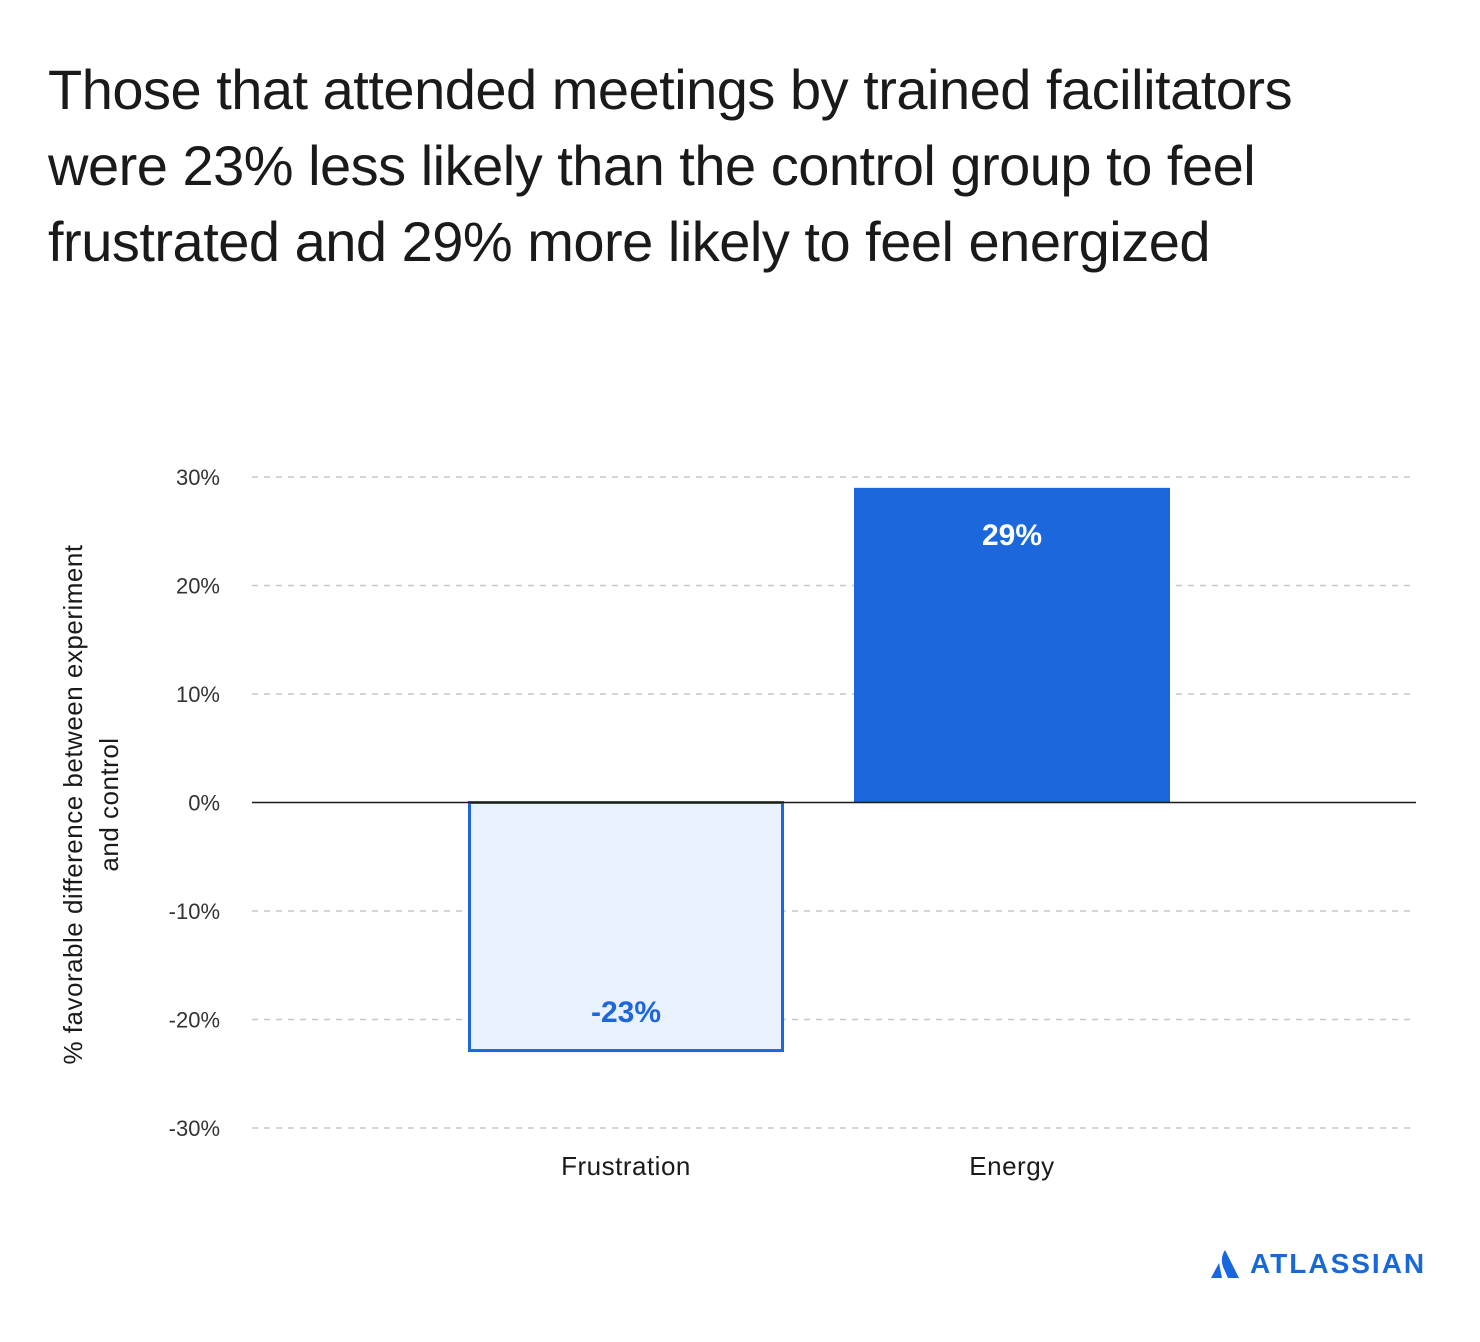  Describe the element at coordinates (1225, 1264) in the screenshot. I see `atlassian-mark-icon` at that location.